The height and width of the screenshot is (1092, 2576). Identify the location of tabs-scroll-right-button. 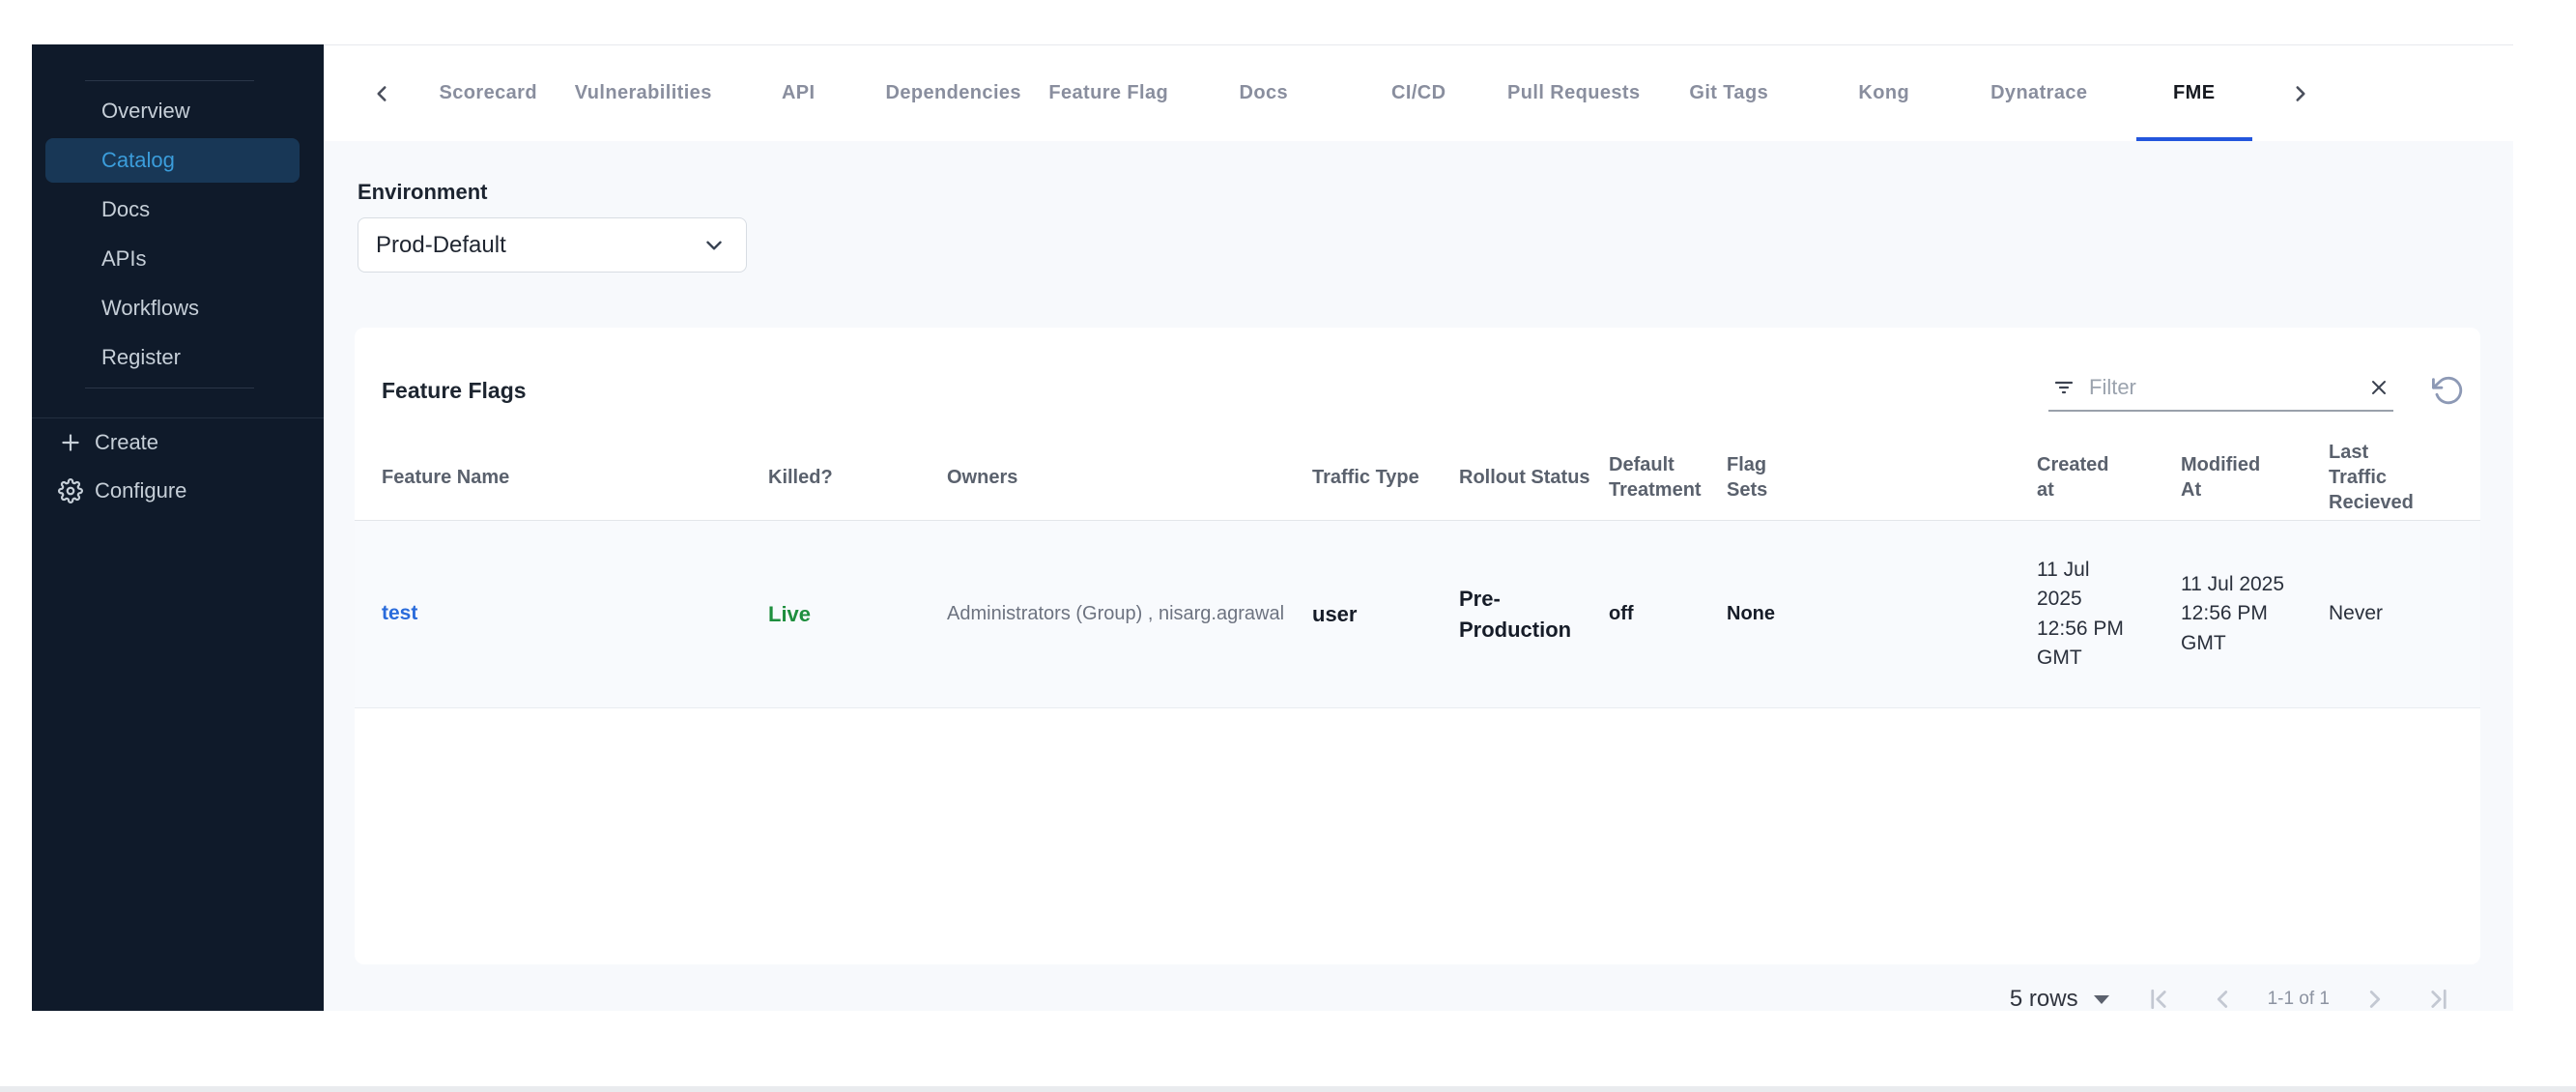
(2301, 94).